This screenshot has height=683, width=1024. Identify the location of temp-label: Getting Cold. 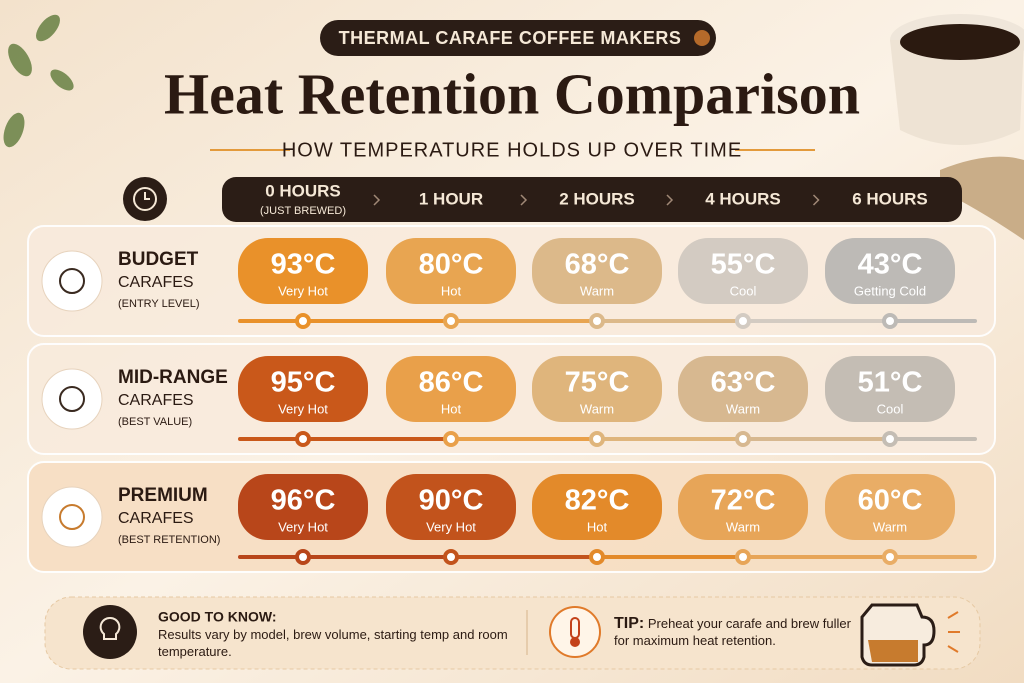
(890, 290).